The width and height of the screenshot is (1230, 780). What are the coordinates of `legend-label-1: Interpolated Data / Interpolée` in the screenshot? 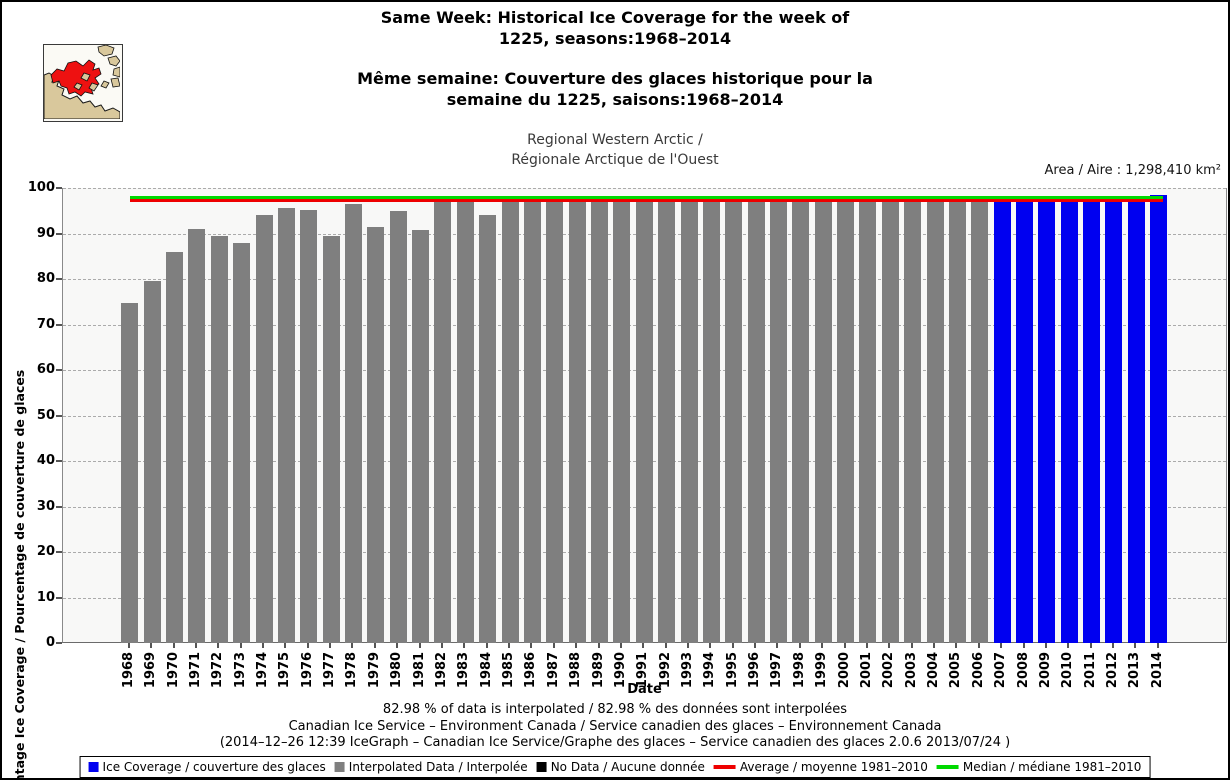 It's located at (438, 767).